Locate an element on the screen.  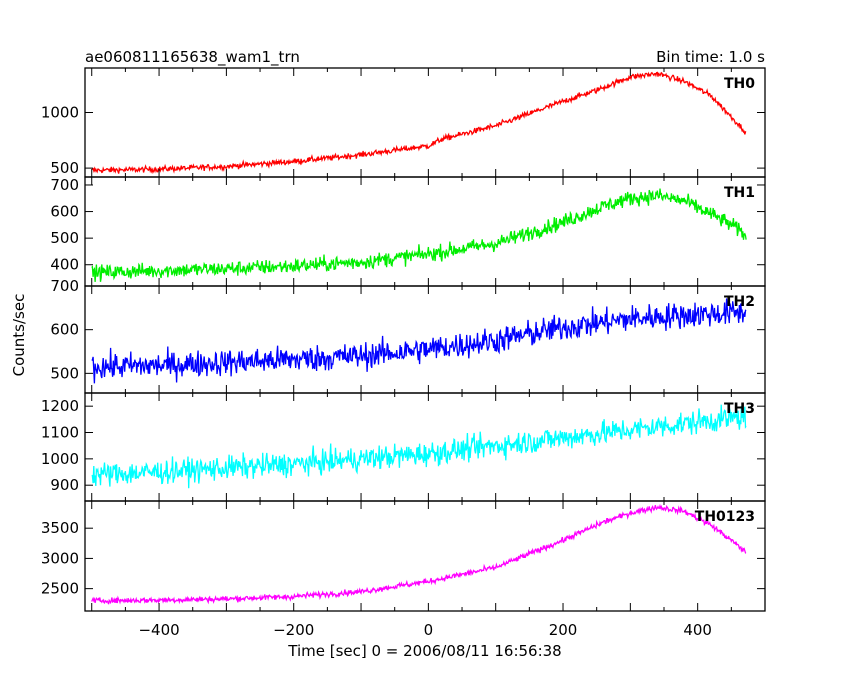
x-axis-label: Time [sec] 0 = 2006/08/11 16:56:38 is located at coordinates (424, 651).